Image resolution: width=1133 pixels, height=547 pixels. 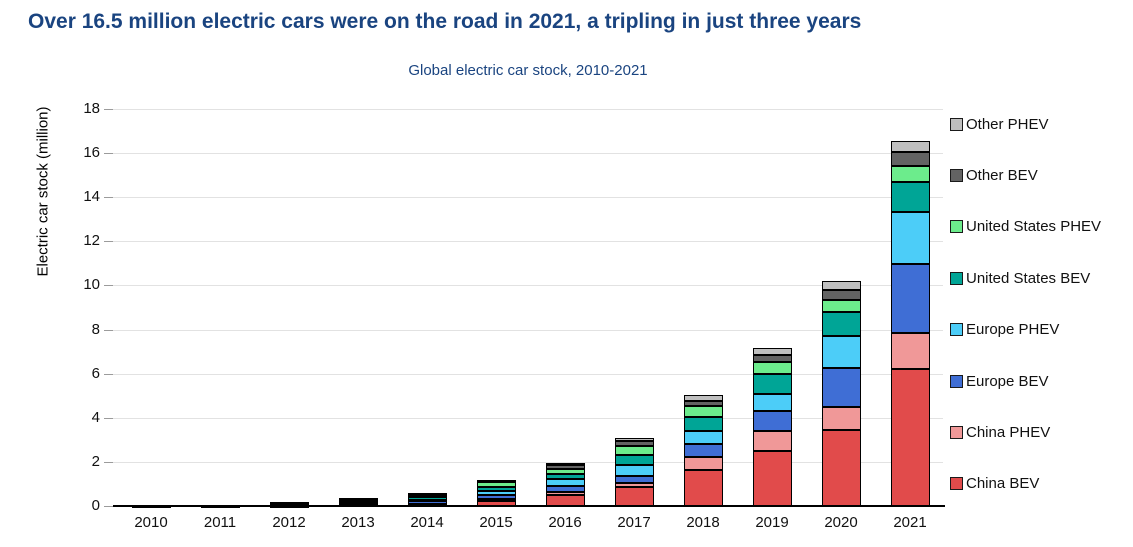 I want to click on x-tick-label: 2016, so click(x=565, y=522).